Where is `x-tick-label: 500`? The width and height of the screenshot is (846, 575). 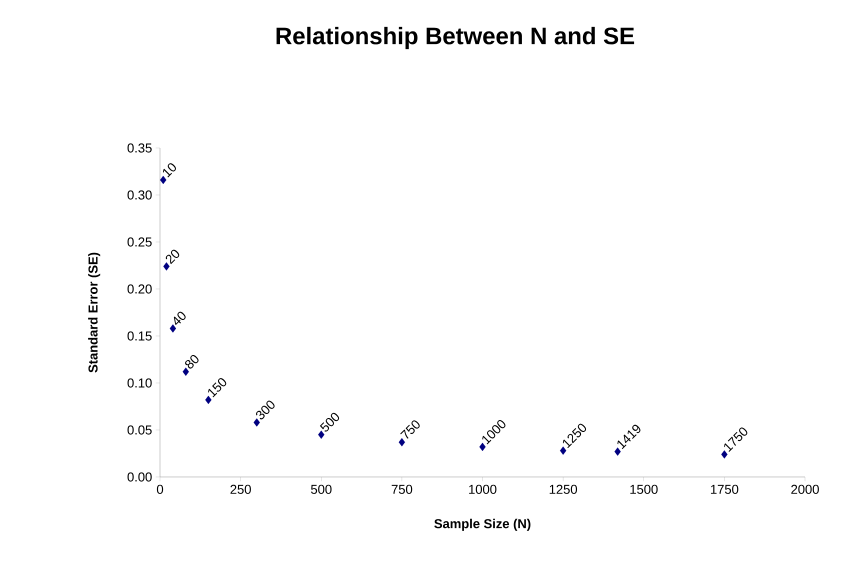 x-tick-label: 500 is located at coordinates (321, 489).